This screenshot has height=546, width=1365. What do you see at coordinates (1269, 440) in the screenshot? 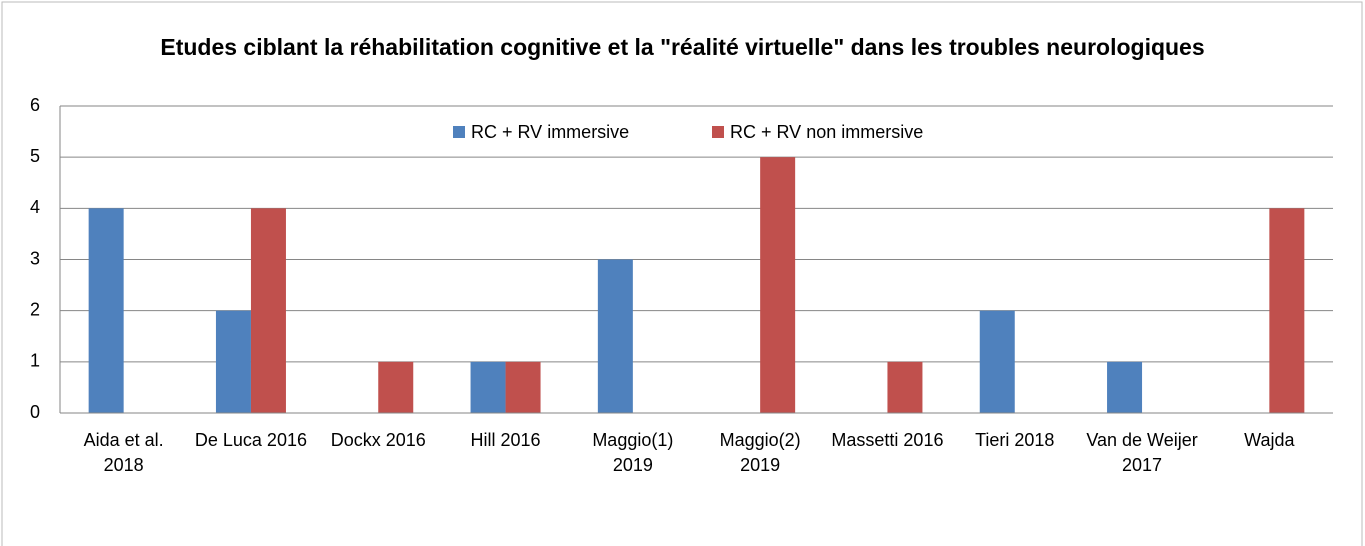
I see `x-tick-label: Wajda` at bounding box center [1269, 440].